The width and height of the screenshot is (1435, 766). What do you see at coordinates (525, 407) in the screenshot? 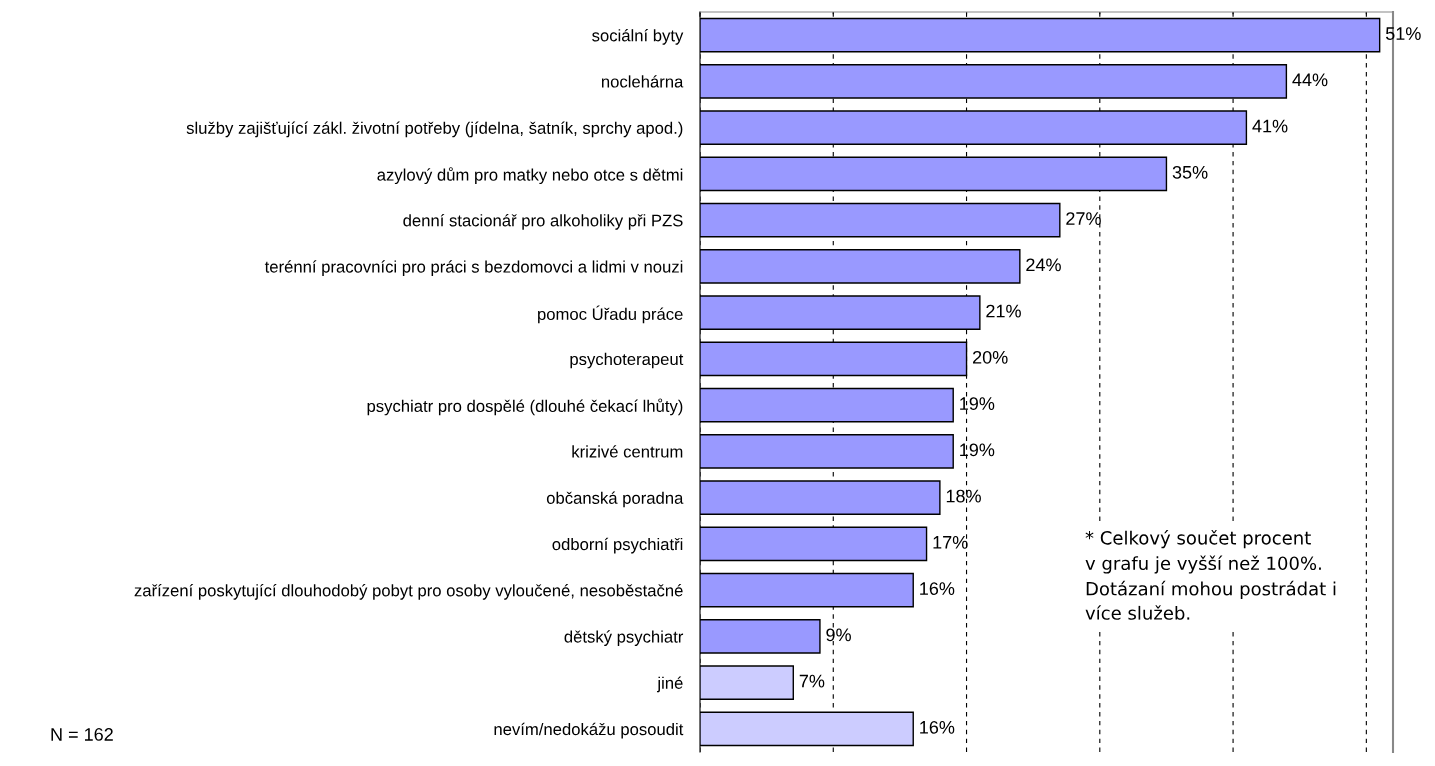
I see `y-tick-label: psychiatr pro dospělé (dlouhé čekací lhůty)` at bounding box center [525, 407].